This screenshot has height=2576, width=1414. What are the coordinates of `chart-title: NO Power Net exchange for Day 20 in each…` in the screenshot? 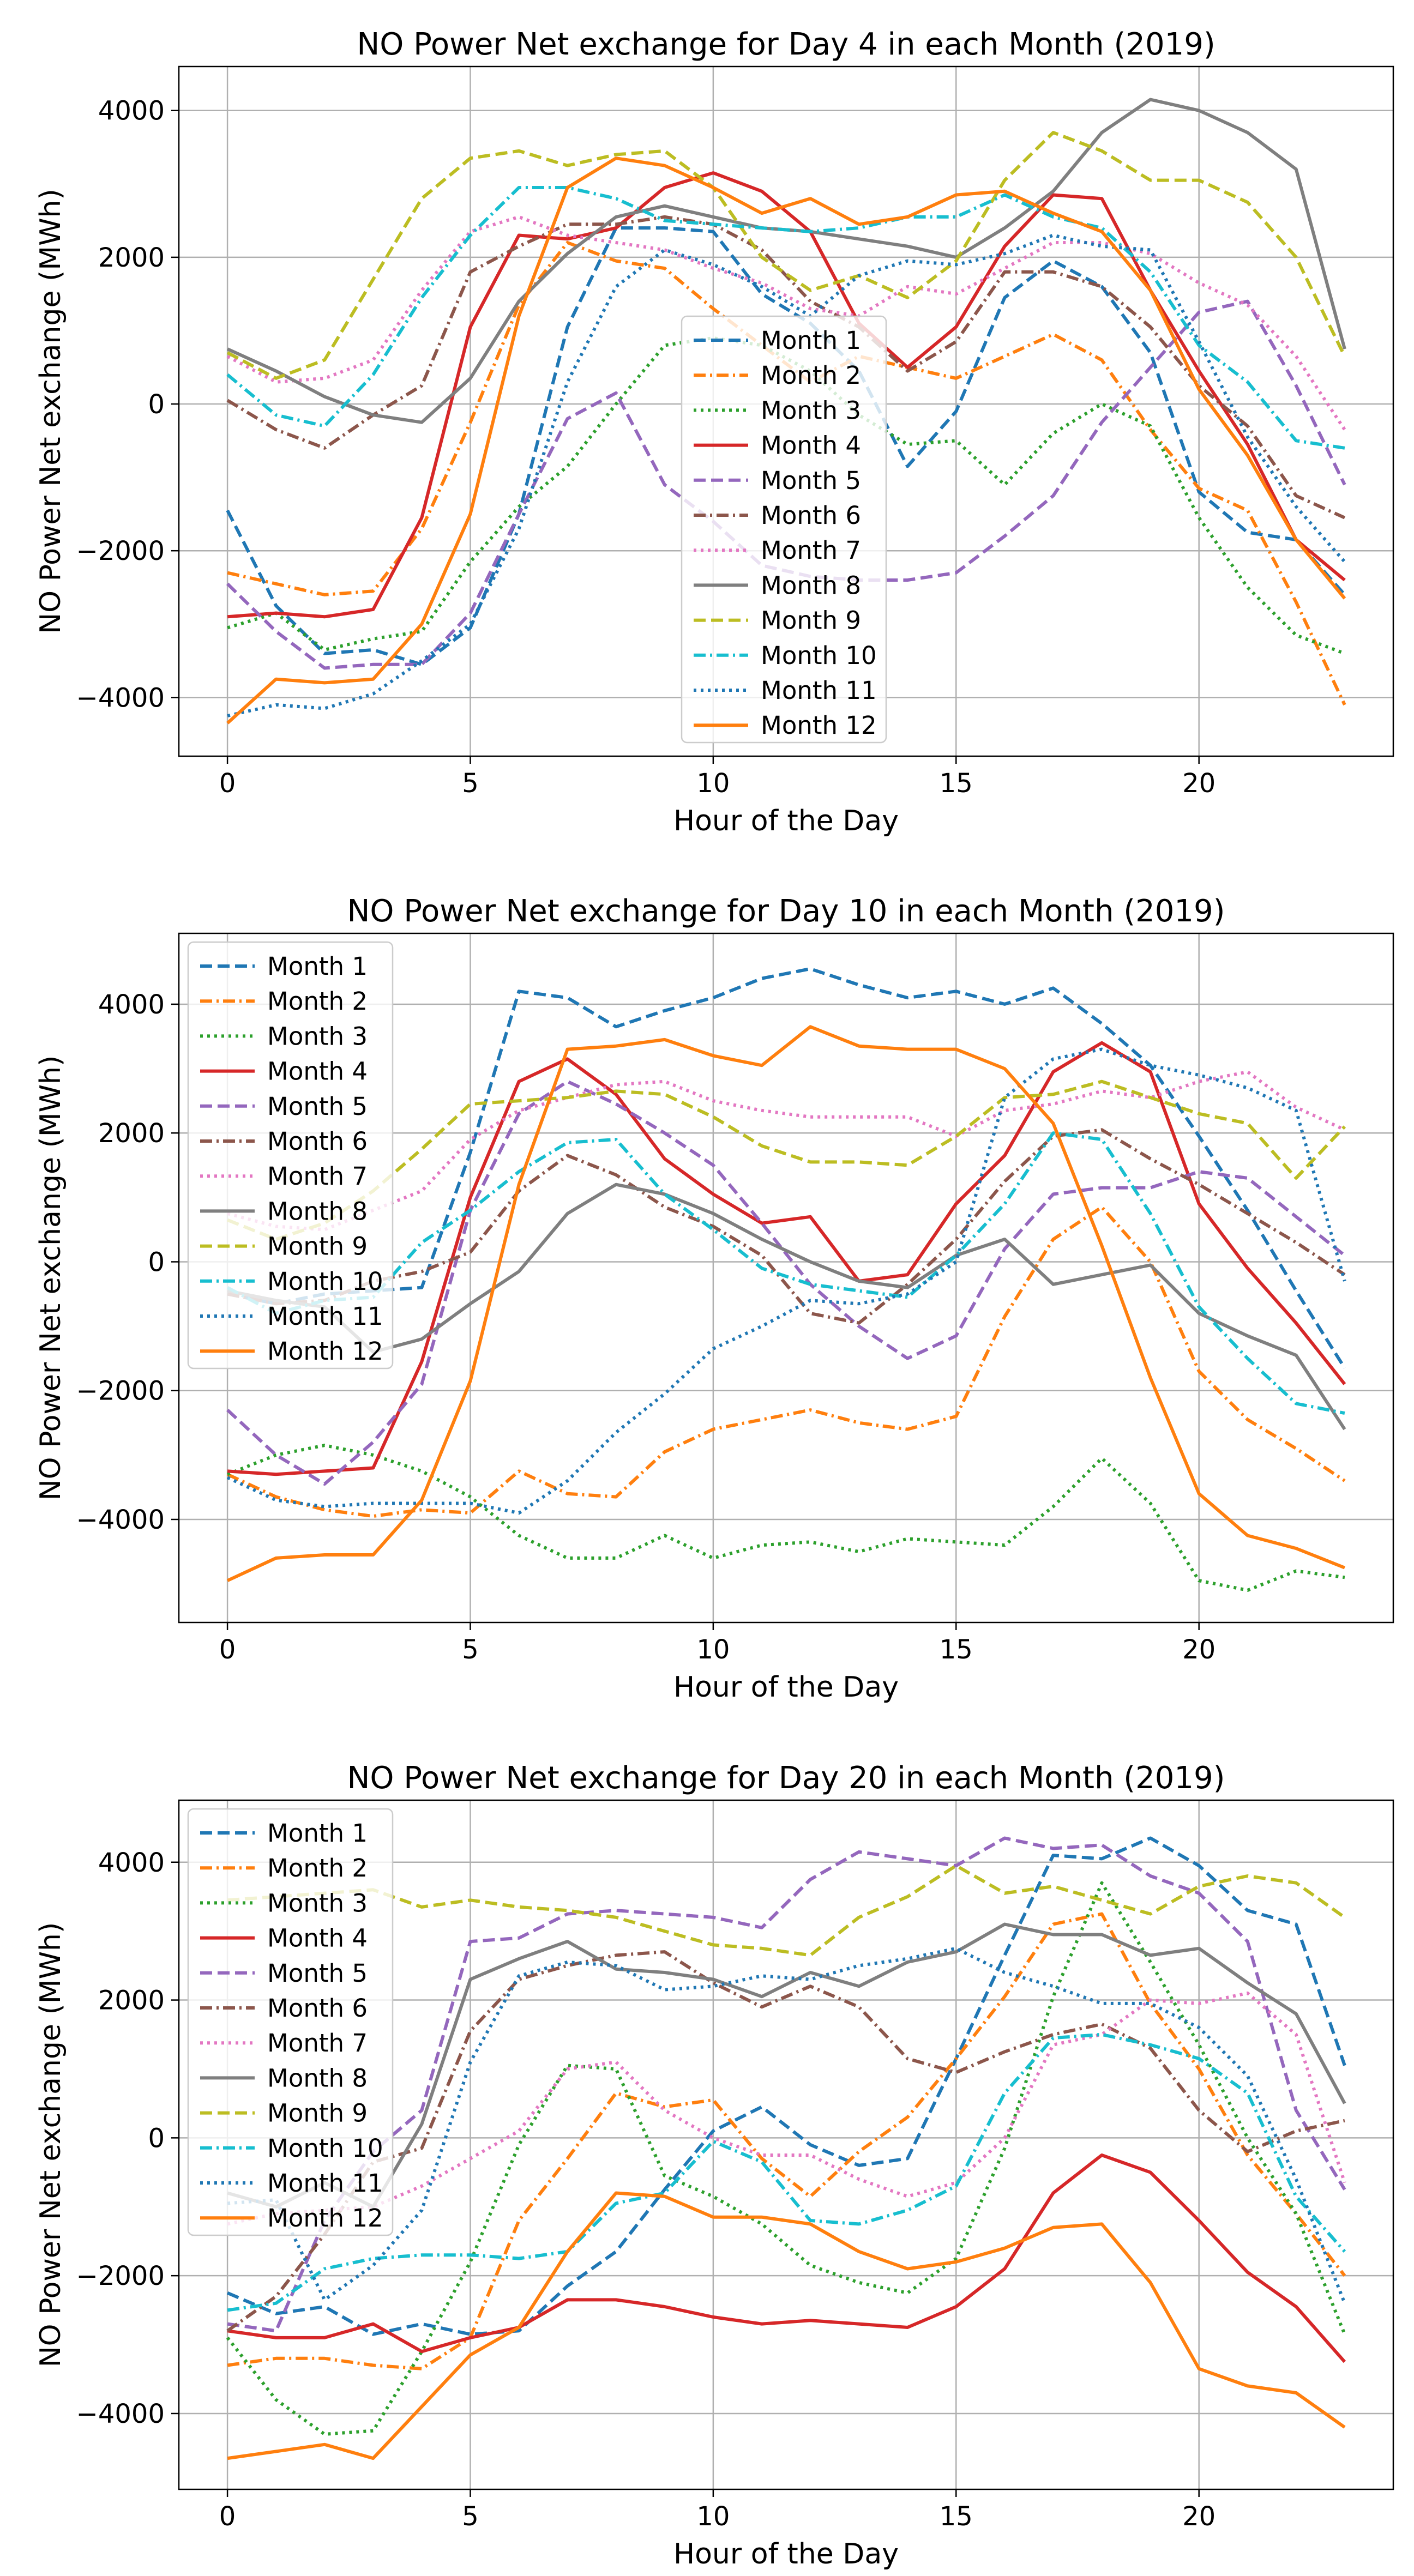 It's located at (786, 1778).